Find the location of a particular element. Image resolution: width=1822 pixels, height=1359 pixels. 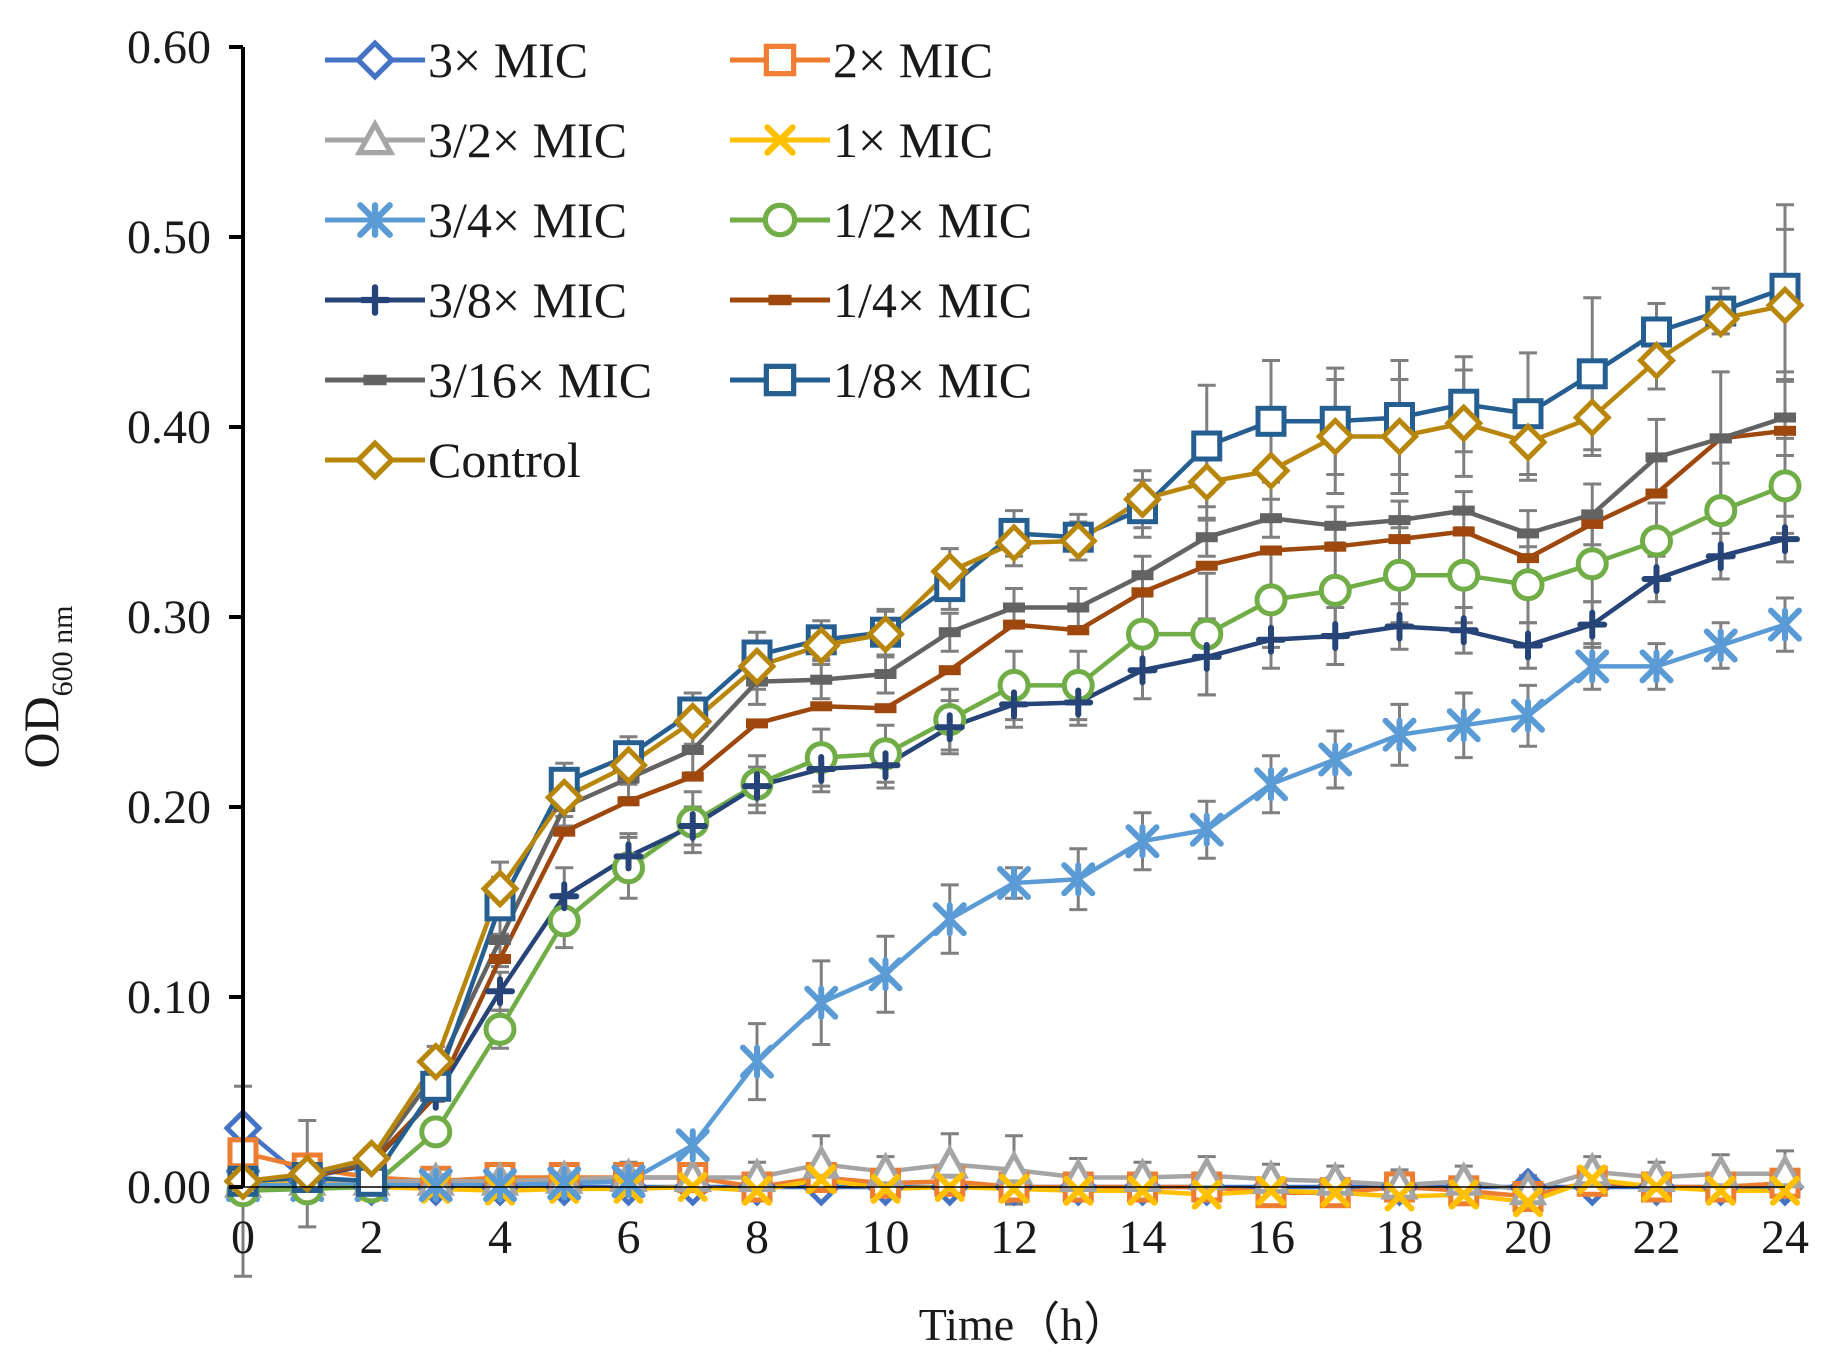

x-tick-label: 20 is located at coordinates (1528, 1237).